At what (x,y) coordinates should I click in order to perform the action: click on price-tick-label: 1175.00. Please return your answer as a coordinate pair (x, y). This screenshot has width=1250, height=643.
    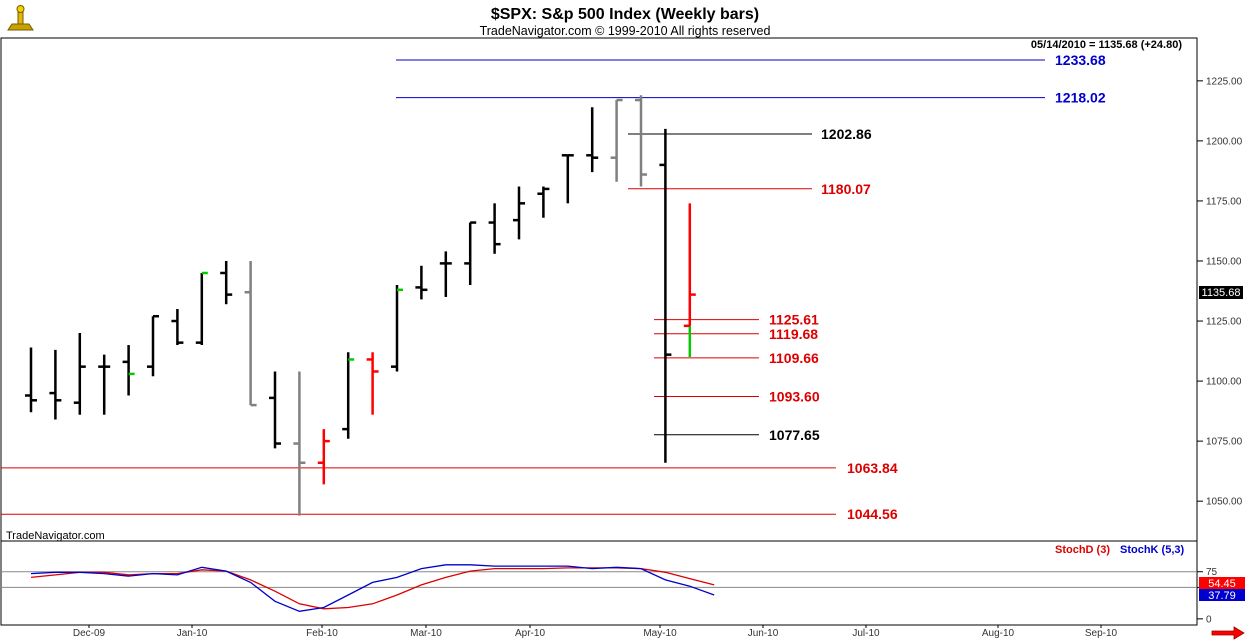
    Looking at the image, I should click on (1224, 201).